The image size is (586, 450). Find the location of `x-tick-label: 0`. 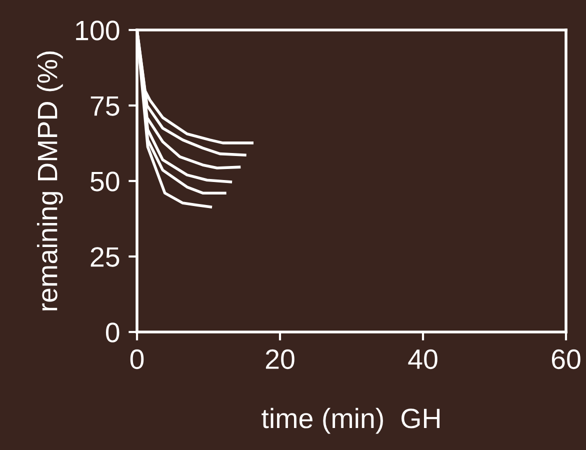

x-tick-label: 0 is located at coordinates (137, 359).